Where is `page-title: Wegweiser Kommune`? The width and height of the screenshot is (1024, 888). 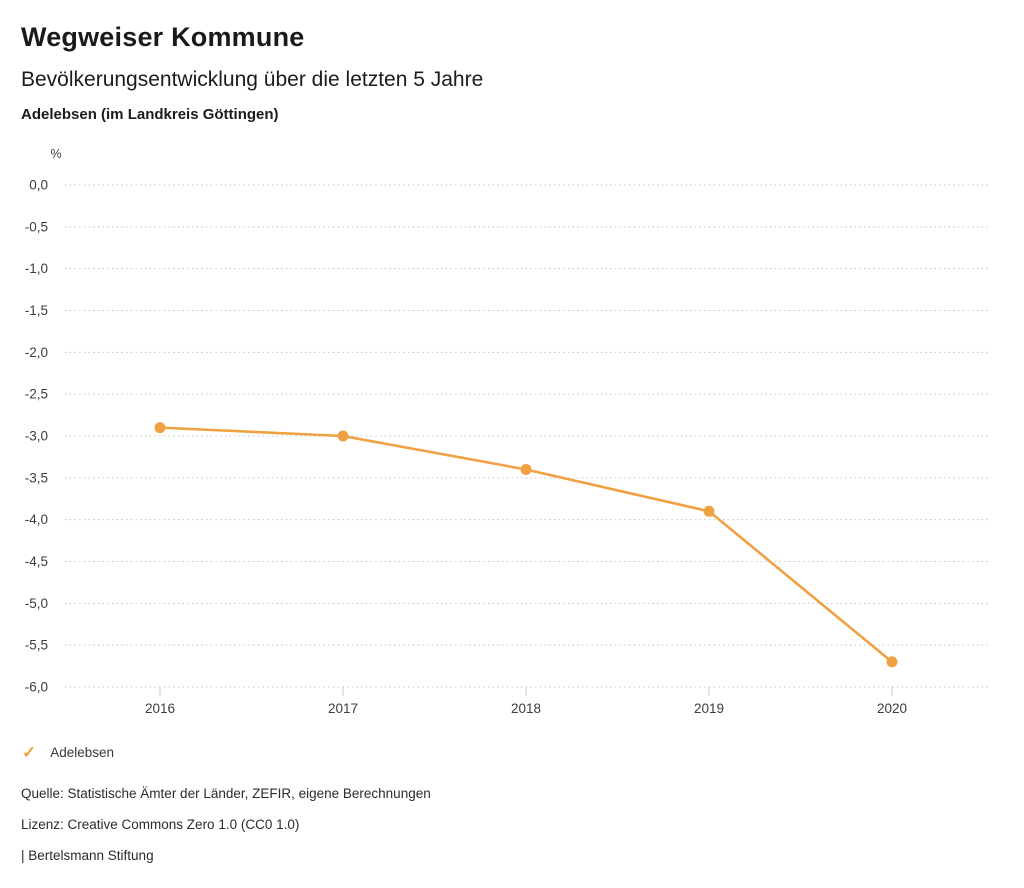
page-title: Wegweiser Kommune is located at coordinates (163, 37).